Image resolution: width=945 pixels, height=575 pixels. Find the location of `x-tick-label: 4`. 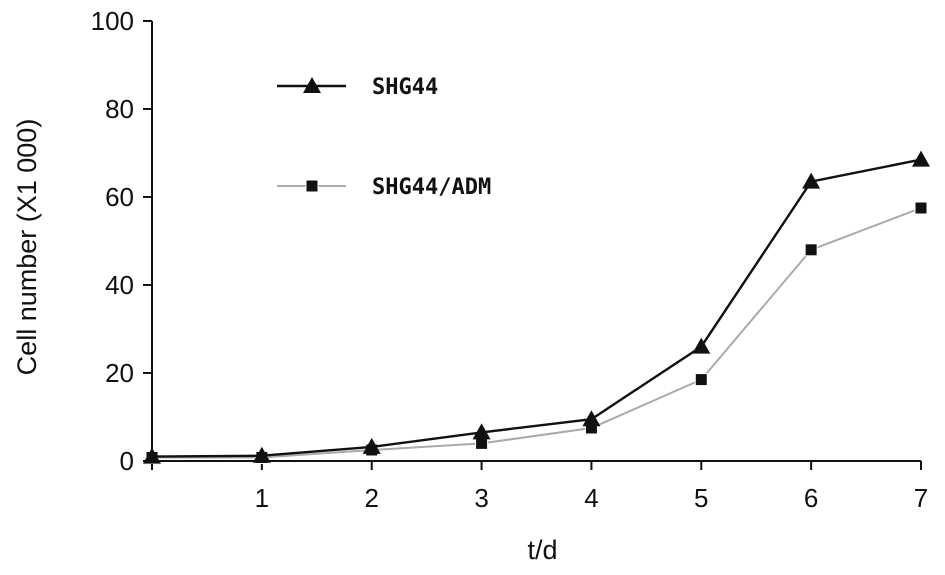

x-tick-label: 4 is located at coordinates (591, 498).